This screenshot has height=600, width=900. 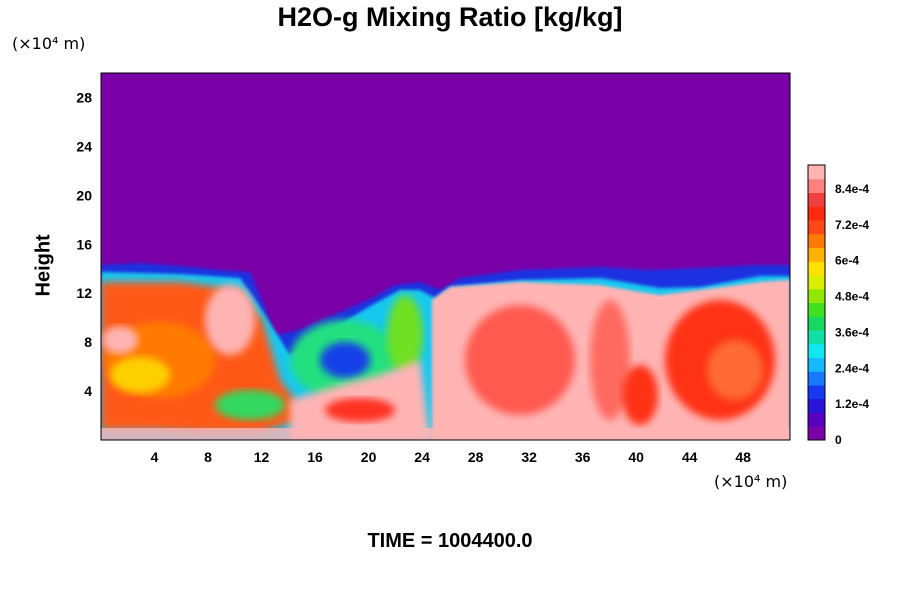 I want to click on y-tick-label: 8, so click(x=88, y=342).